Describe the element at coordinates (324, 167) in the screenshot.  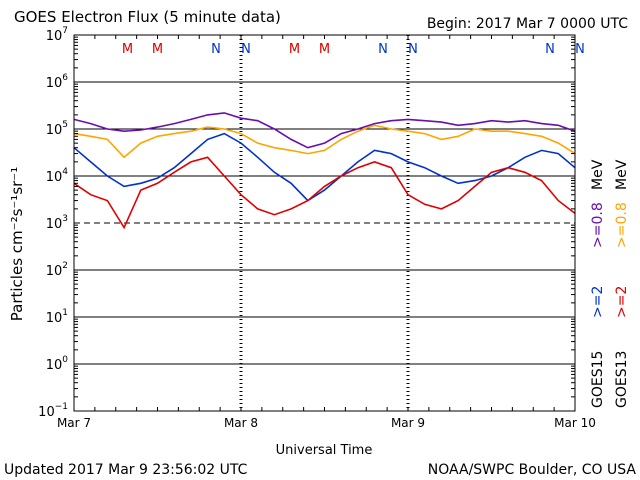
I see `series-goes15_ge2` at that location.